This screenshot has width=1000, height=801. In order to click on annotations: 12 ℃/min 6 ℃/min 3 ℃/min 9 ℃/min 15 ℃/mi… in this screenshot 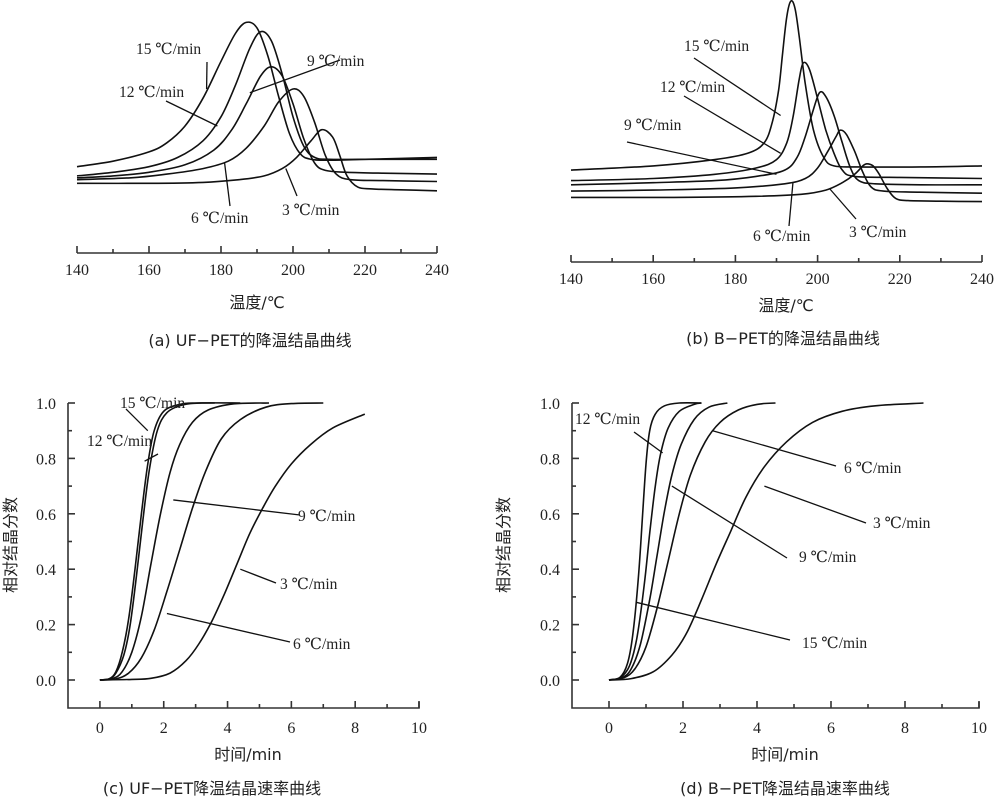, I will do `click(753, 531)`.